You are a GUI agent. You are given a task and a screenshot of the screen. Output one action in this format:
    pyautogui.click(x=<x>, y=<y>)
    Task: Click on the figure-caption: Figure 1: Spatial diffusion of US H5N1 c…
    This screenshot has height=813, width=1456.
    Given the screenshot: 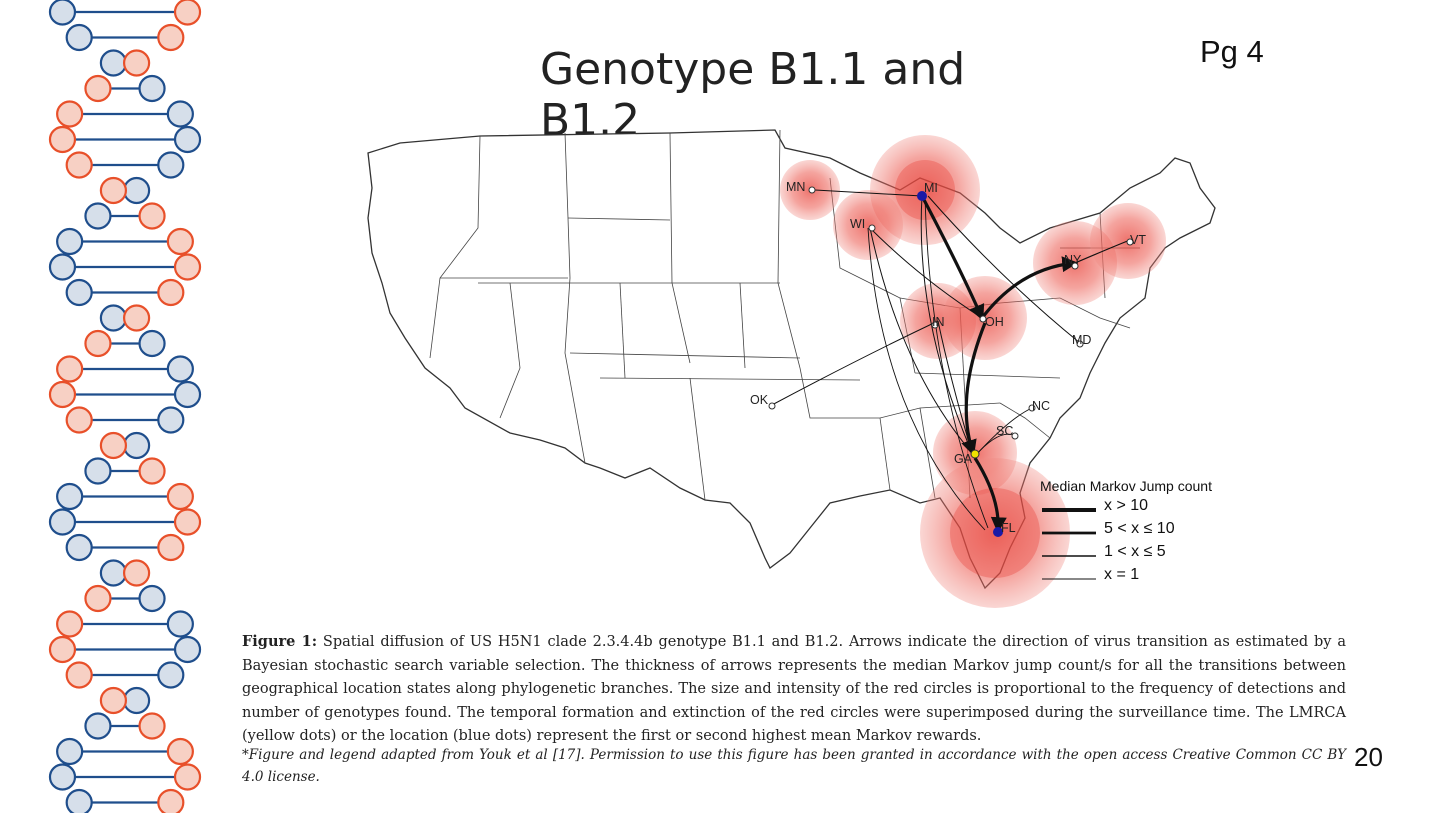 What is the action you would take?
    pyautogui.click(x=794, y=689)
    